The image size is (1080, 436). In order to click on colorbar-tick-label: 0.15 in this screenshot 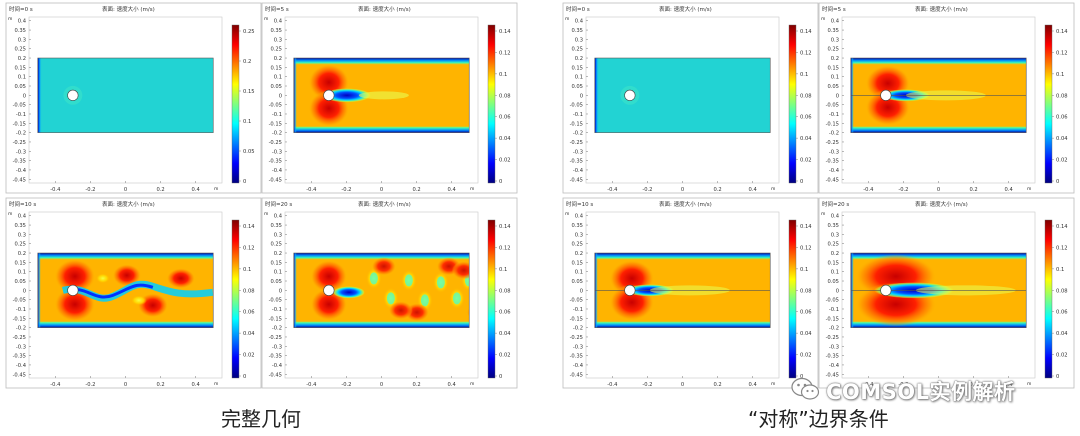, I will do `click(249, 92)`.